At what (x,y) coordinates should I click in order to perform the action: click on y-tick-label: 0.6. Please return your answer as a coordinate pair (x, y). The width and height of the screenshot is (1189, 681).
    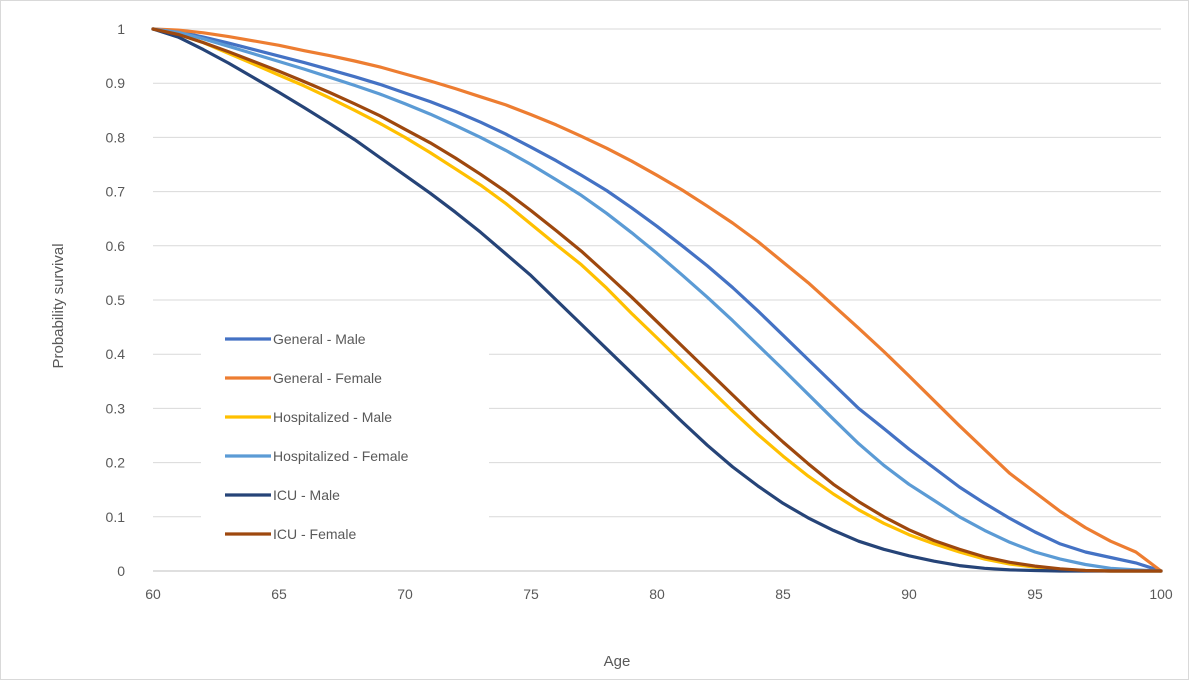
    Looking at the image, I should click on (116, 246).